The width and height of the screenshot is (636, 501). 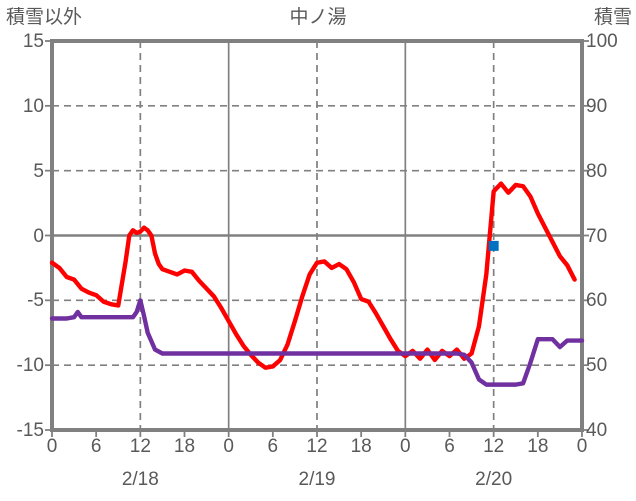 I want to click on x-day-label: 2/20, so click(x=494, y=479).